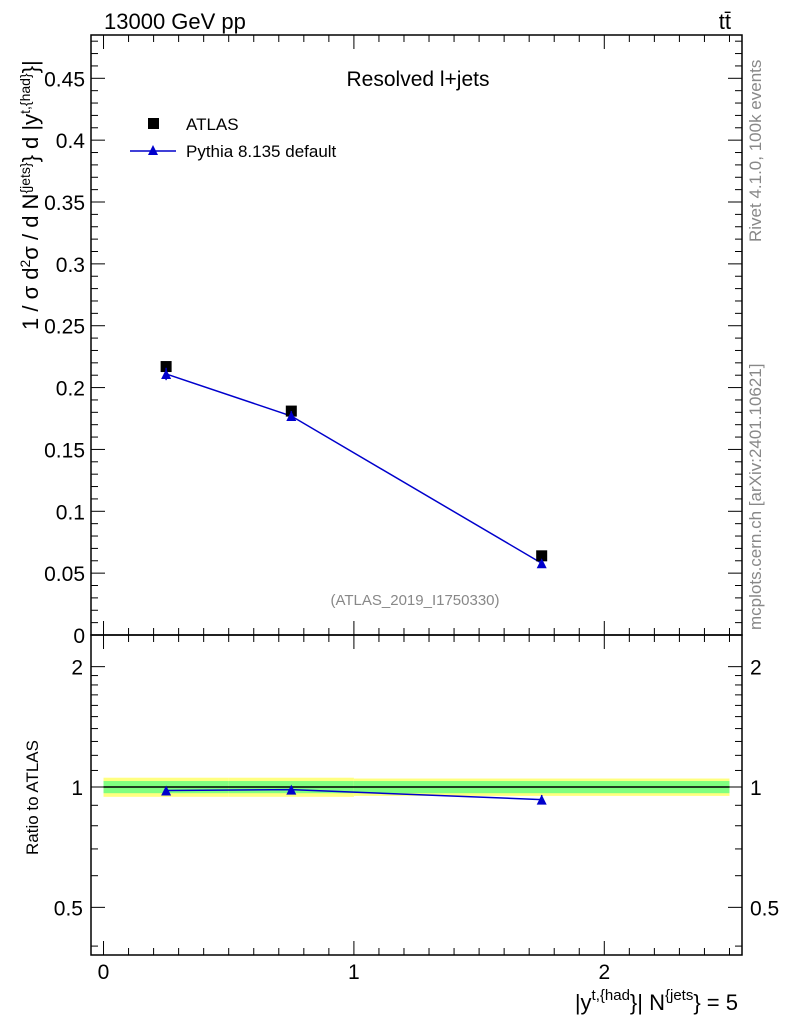 The image size is (786, 1024). I want to click on main-y-tick-label: 0.05, so click(64, 574).